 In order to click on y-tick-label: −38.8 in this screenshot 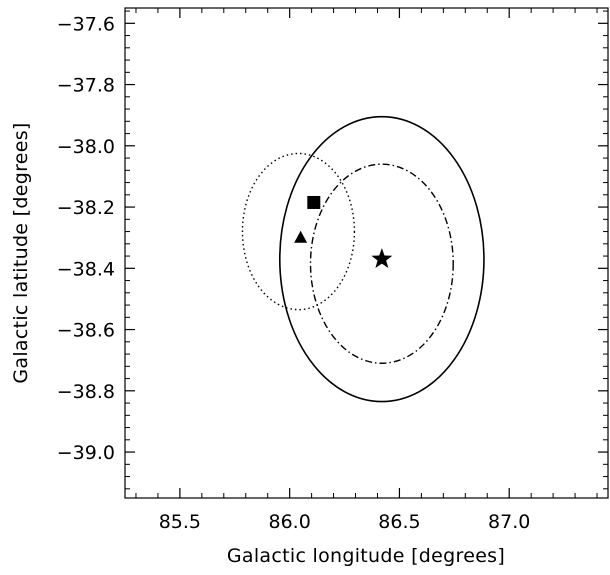, I will do `click(86, 392)`.